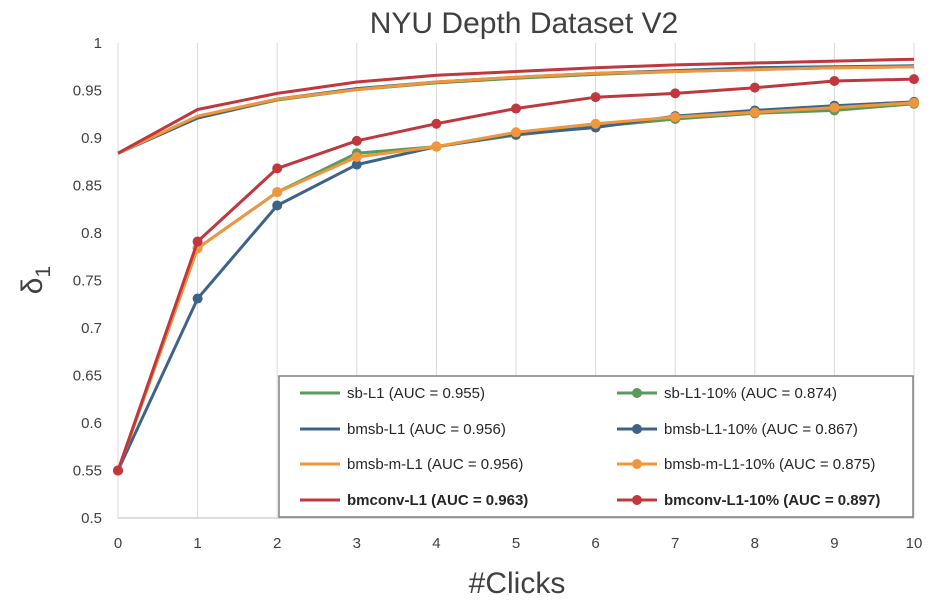  I want to click on x-tick-label: 2, so click(277, 543).